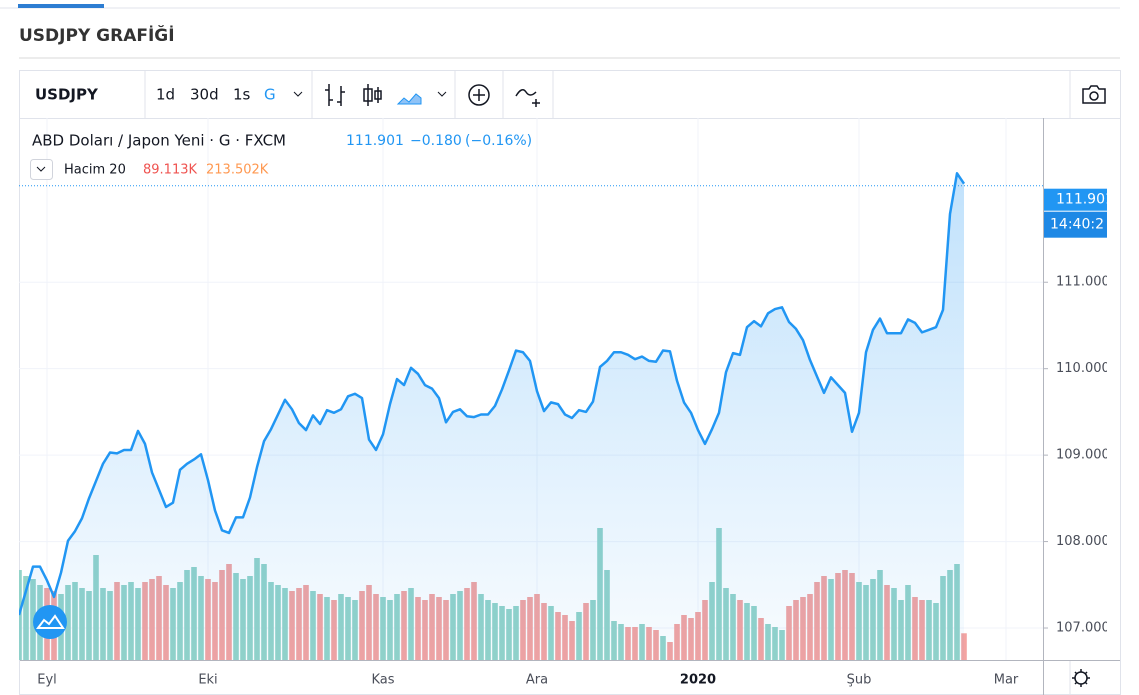 The height and width of the screenshot is (695, 1139). Describe the element at coordinates (372, 95) in the screenshot. I see `candles-icon` at that location.